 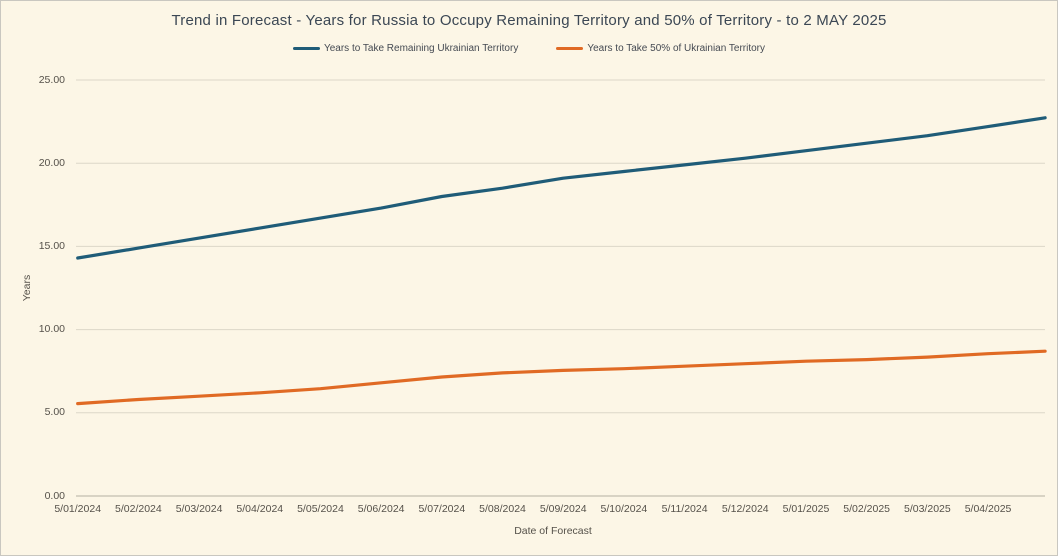 What do you see at coordinates (51, 329) in the screenshot?
I see `y-tick-label: 10.00` at bounding box center [51, 329].